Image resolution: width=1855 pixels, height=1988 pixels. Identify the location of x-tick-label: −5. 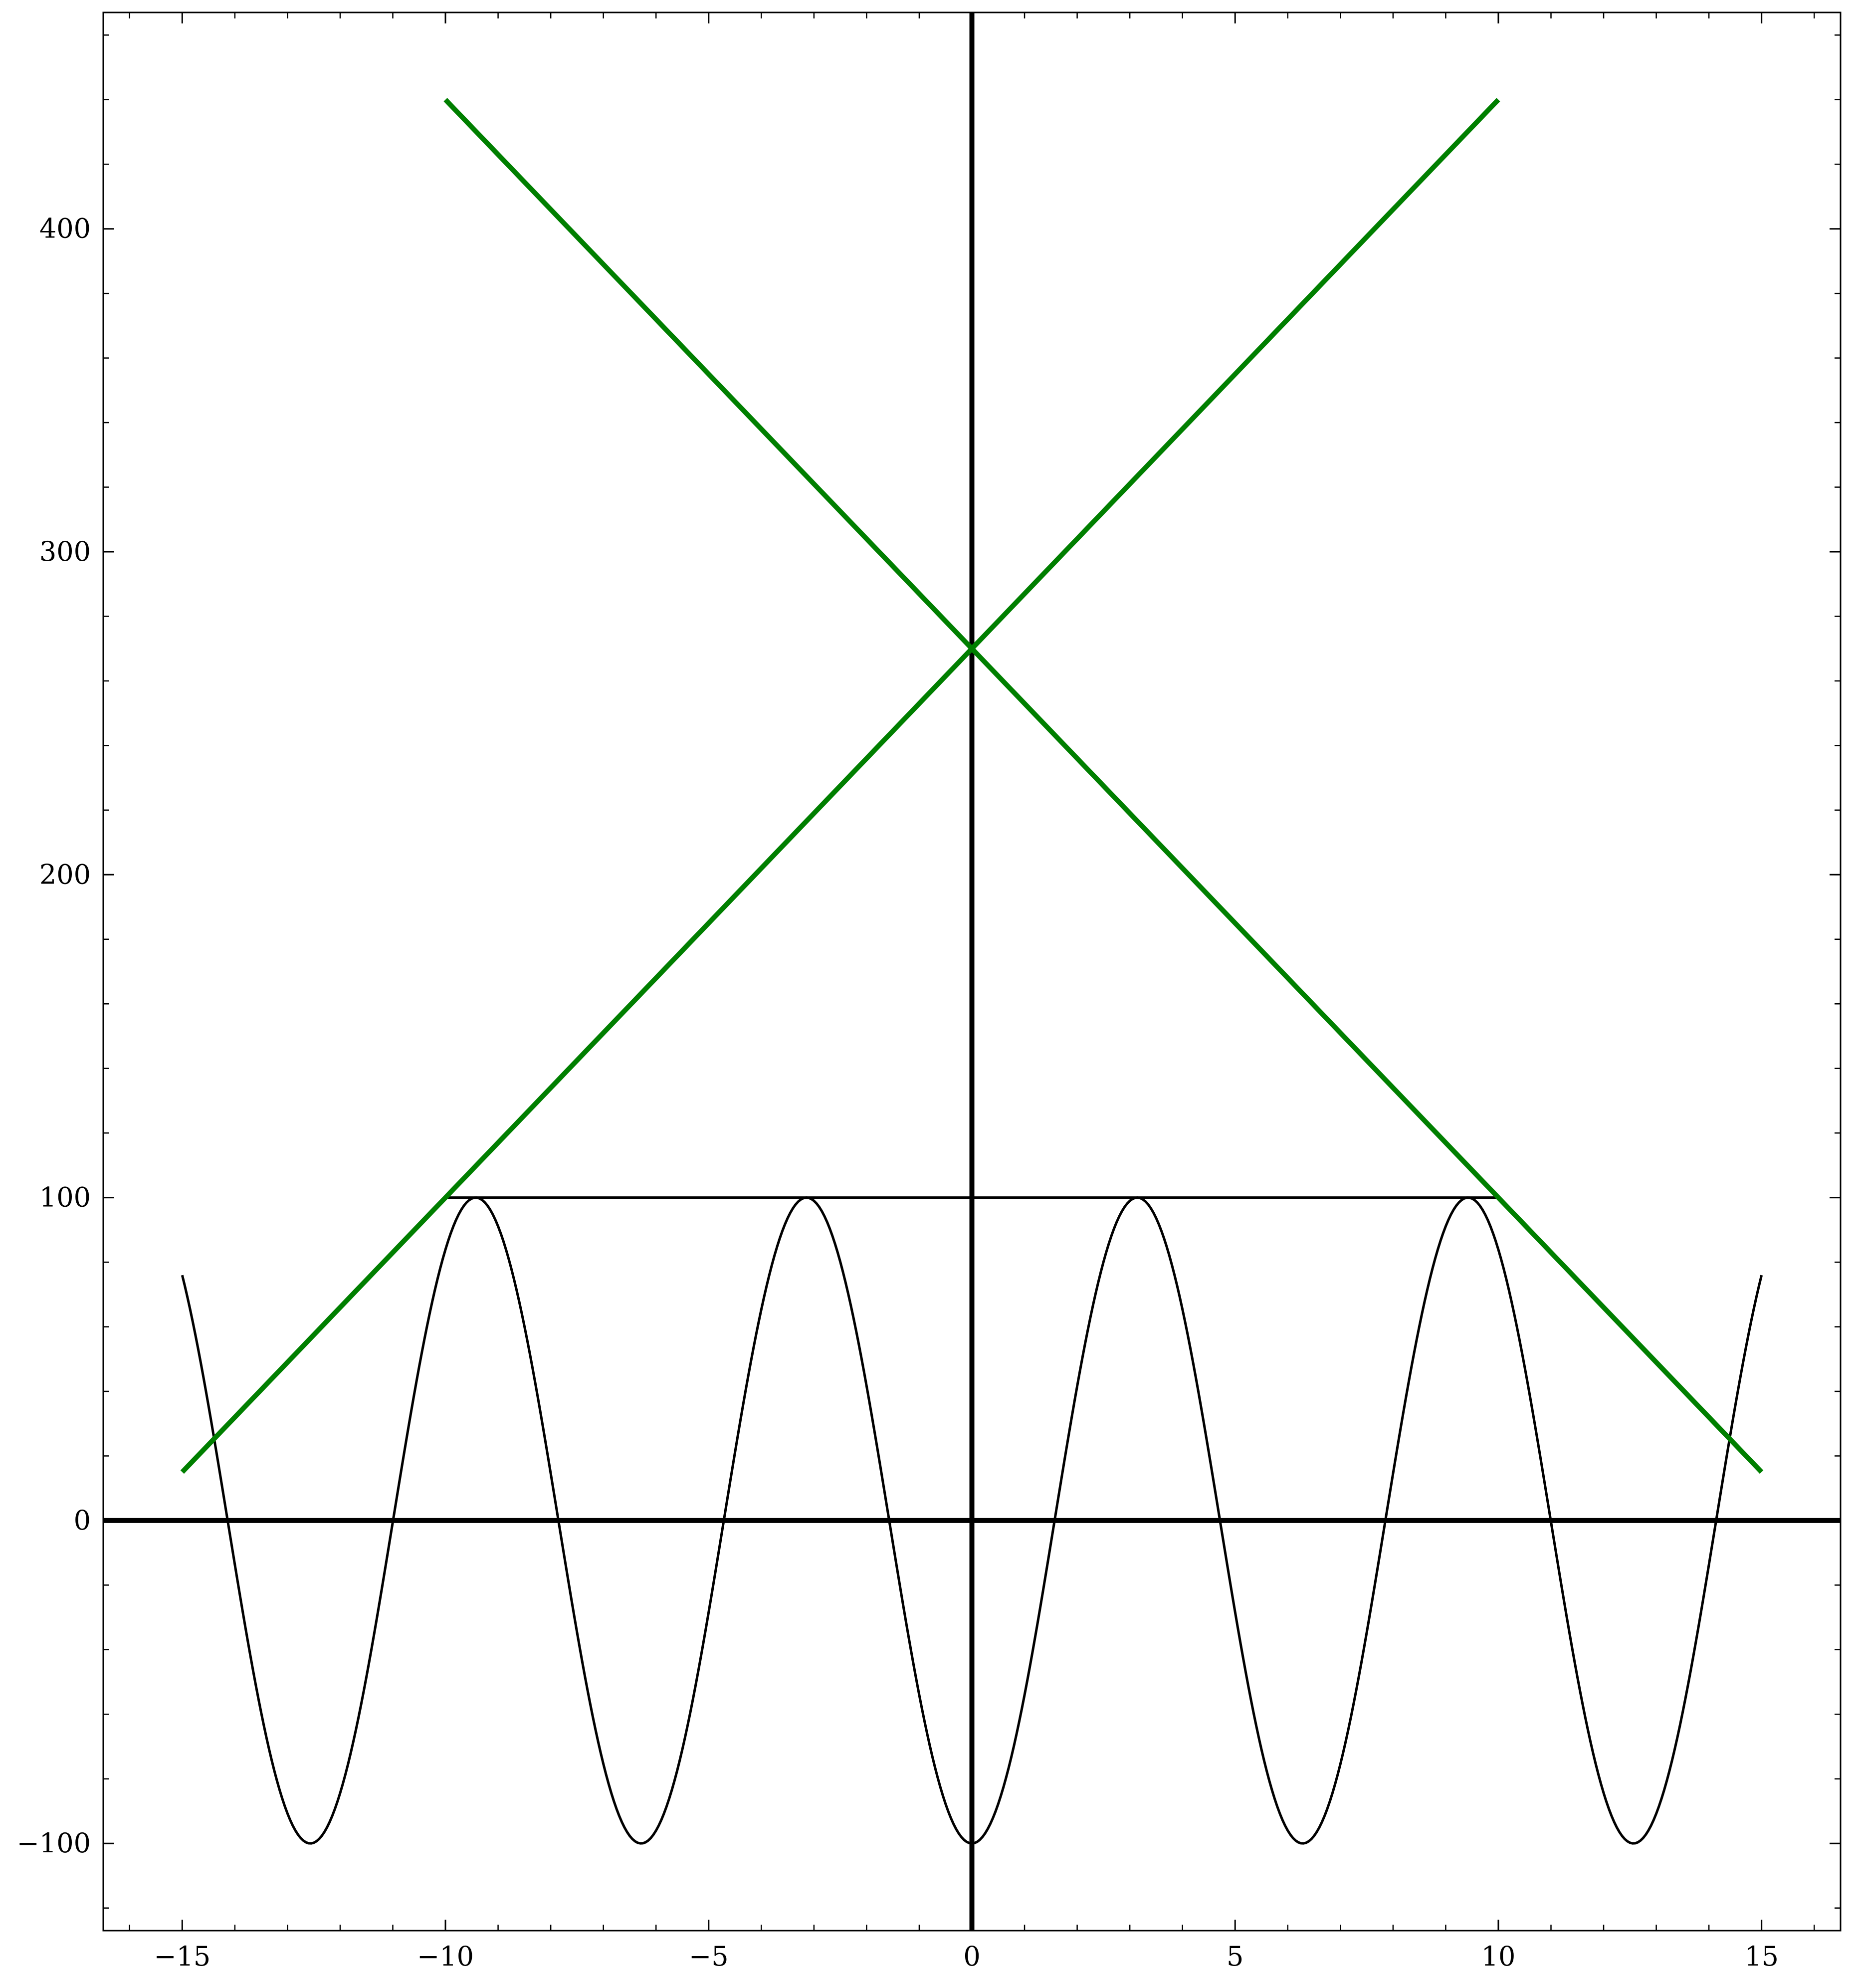
(709, 1956).